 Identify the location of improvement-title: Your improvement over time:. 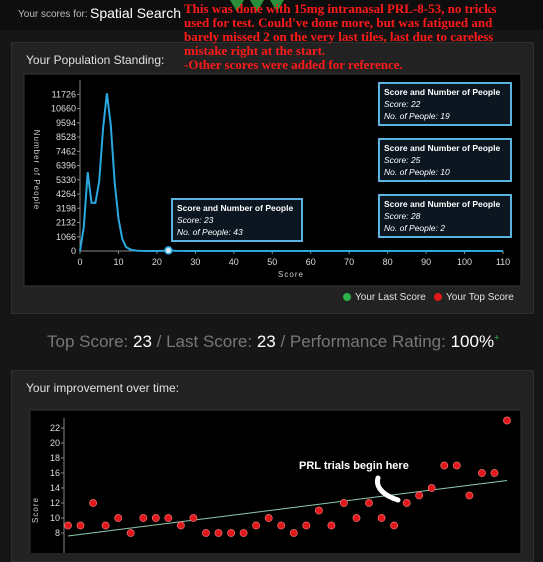
(102, 388).